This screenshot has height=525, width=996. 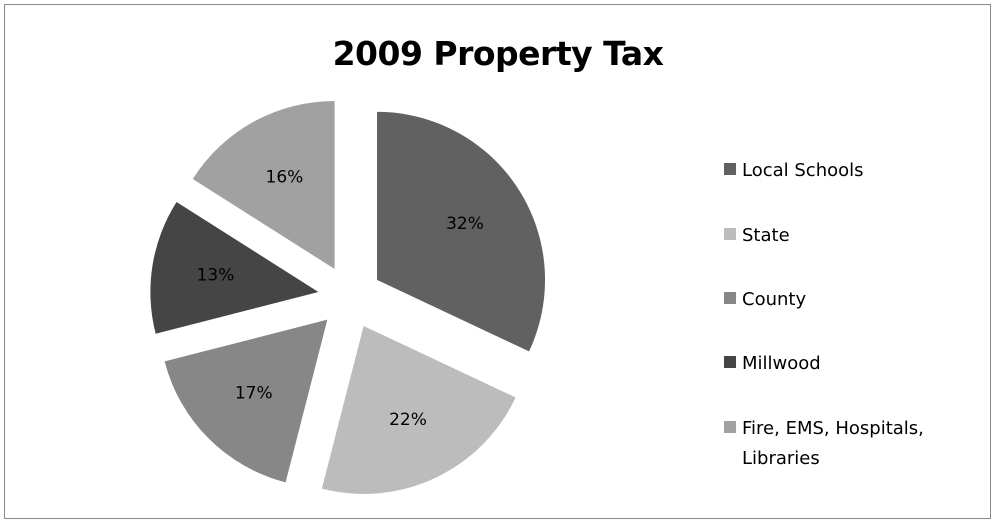 What do you see at coordinates (766, 235) in the screenshot?
I see `legend-label-state: State` at bounding box center [766, 235].